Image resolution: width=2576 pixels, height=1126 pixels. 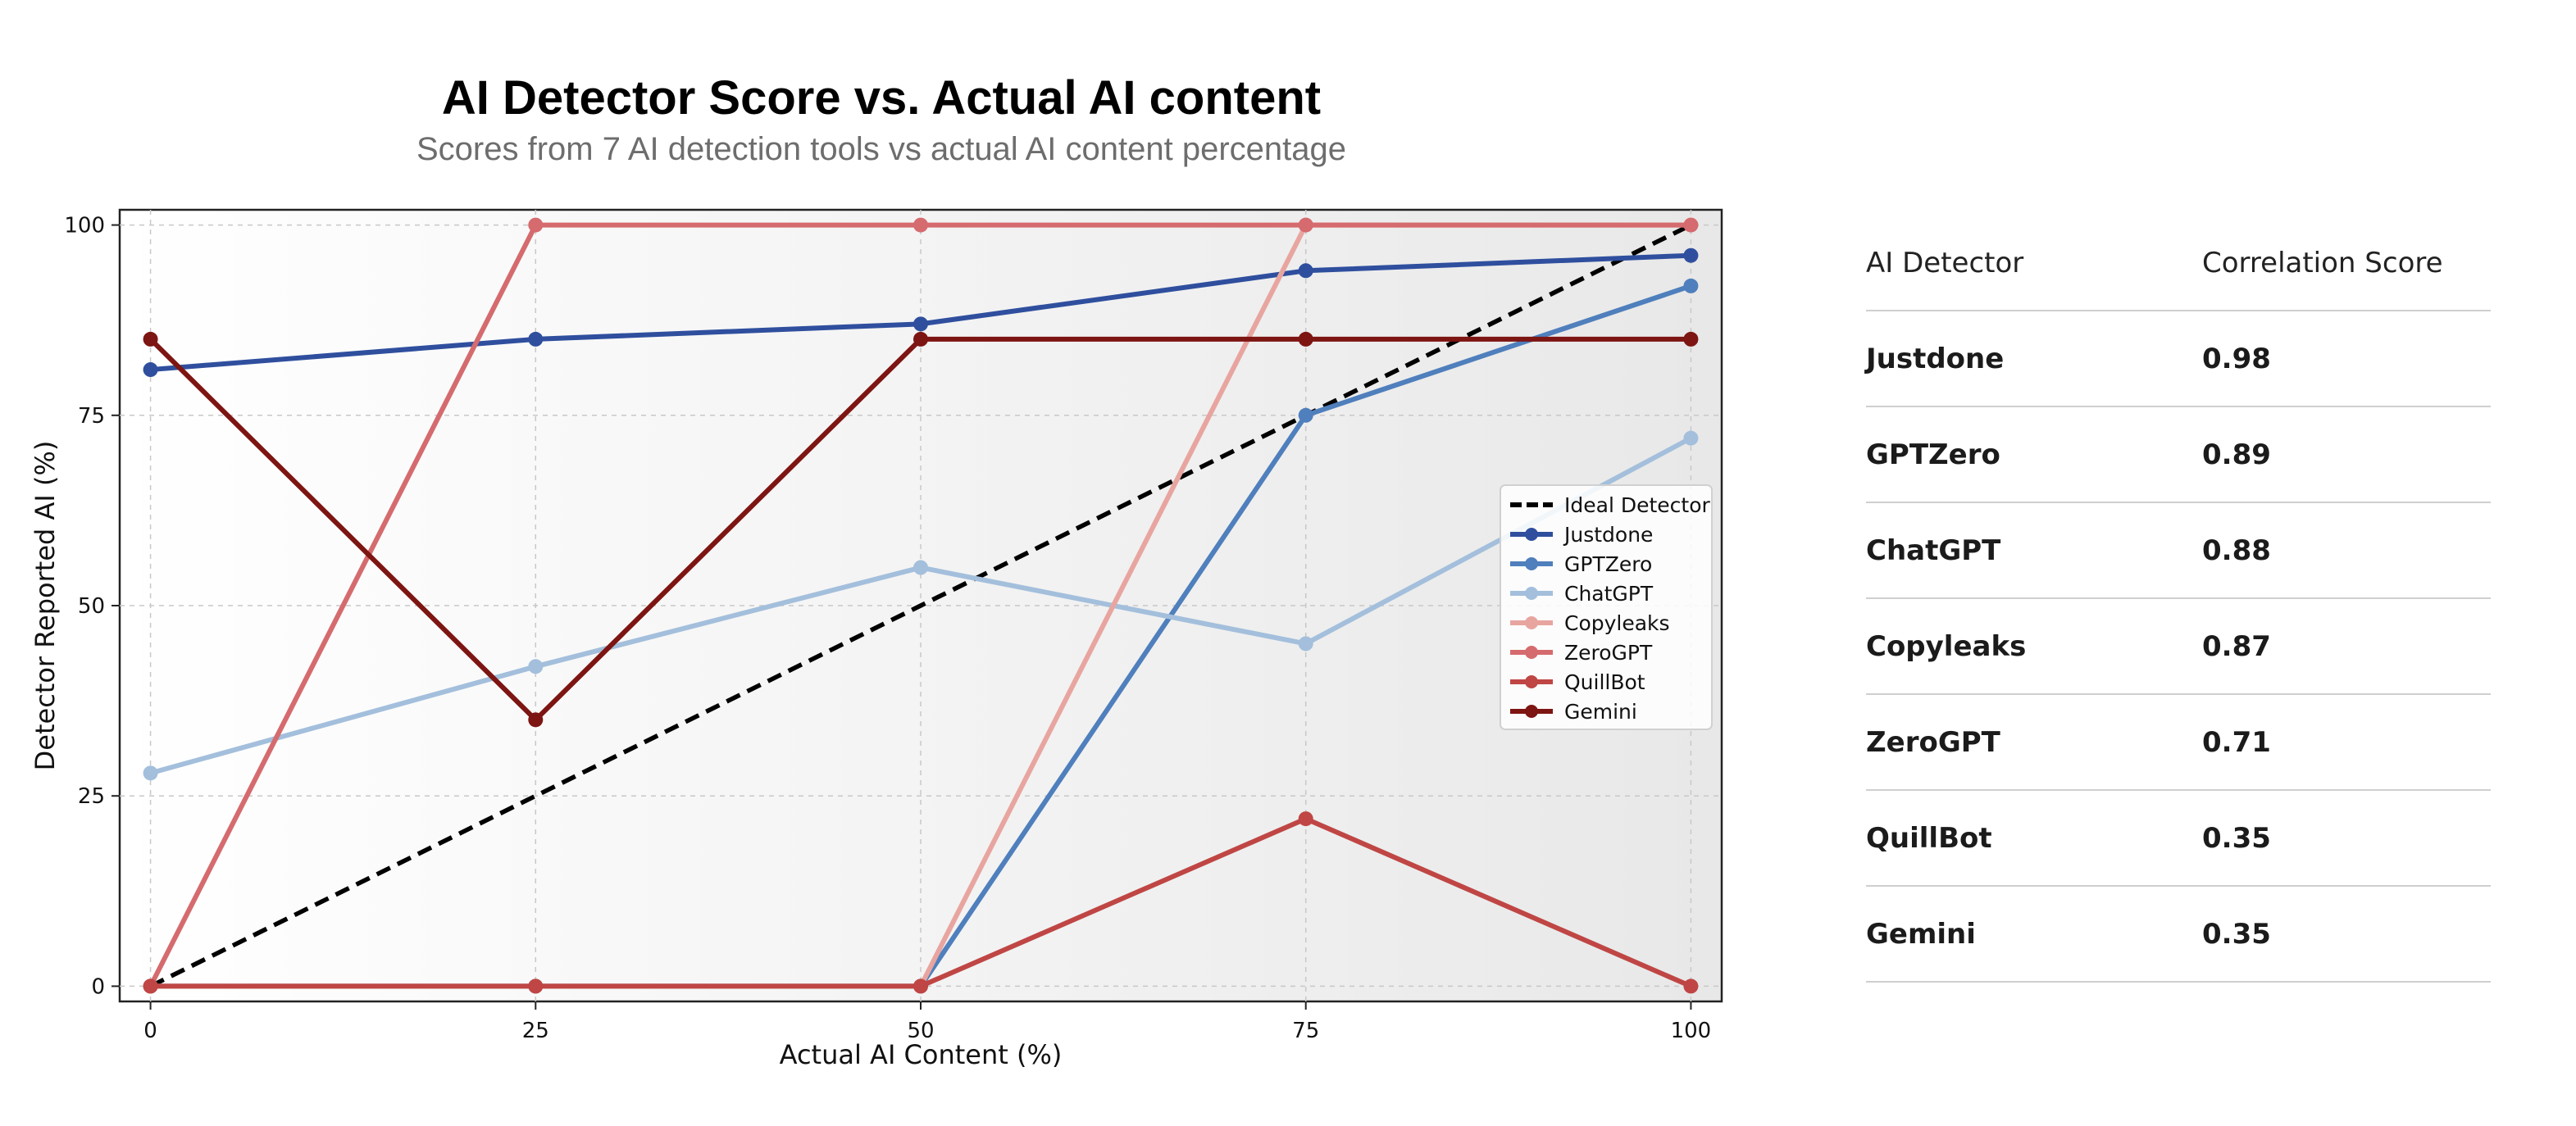 I want to click on table-row: QuillBot 0.35, so click(x=2178, y=839).